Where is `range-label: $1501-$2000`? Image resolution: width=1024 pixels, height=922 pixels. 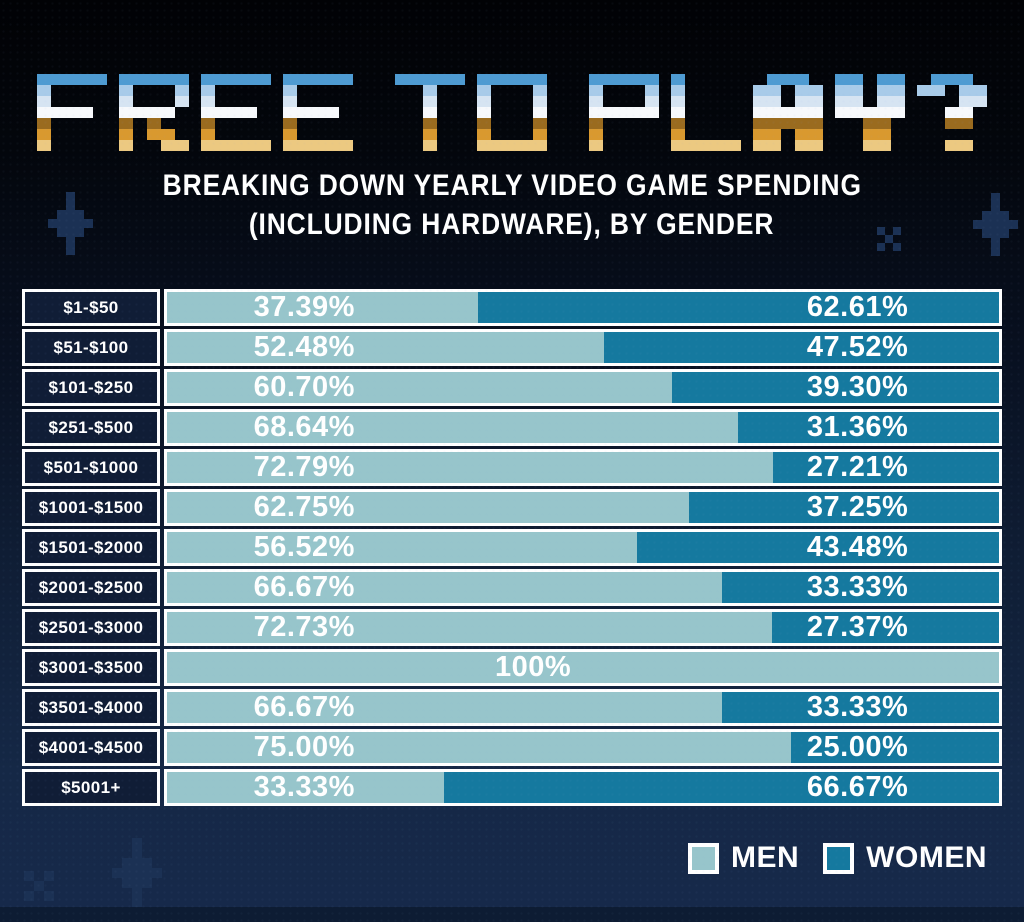 range-label: $1501-$2000 is located at coordinates (91, 547).